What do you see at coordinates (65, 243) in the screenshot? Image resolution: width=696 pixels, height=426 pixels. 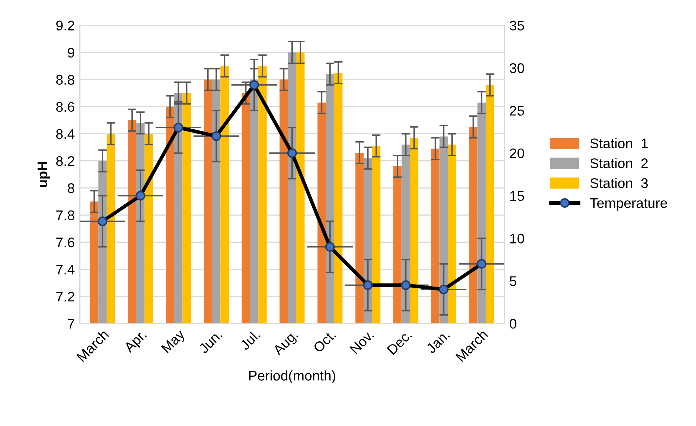 I see `y-tick-label: 7.6` at bounding box center [65, 243].